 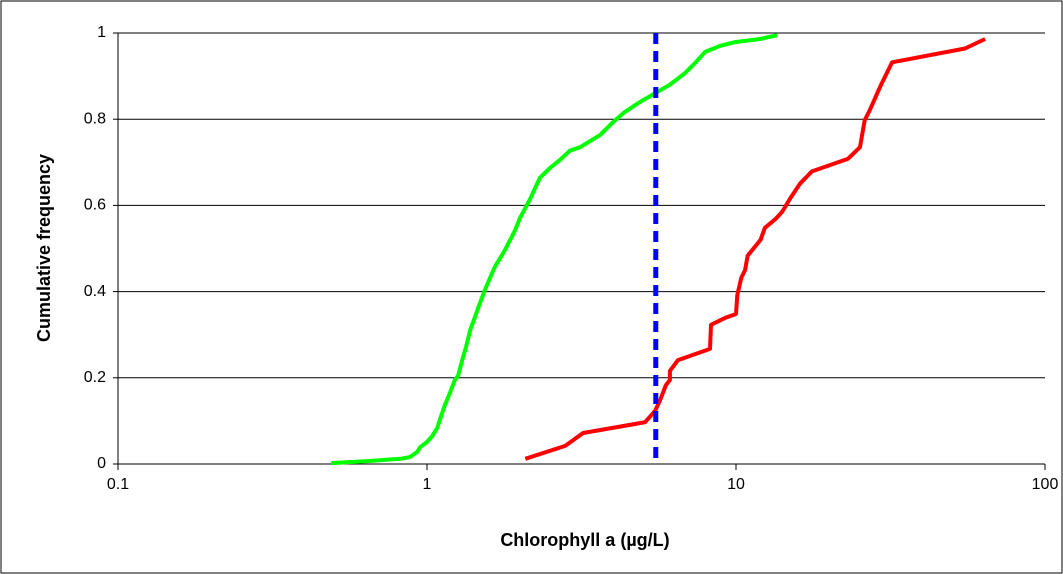 What do you see at coordinates (101, 463) in the screenshot?
I see `y-tick-label: 0` at bounding box center [101, 463].